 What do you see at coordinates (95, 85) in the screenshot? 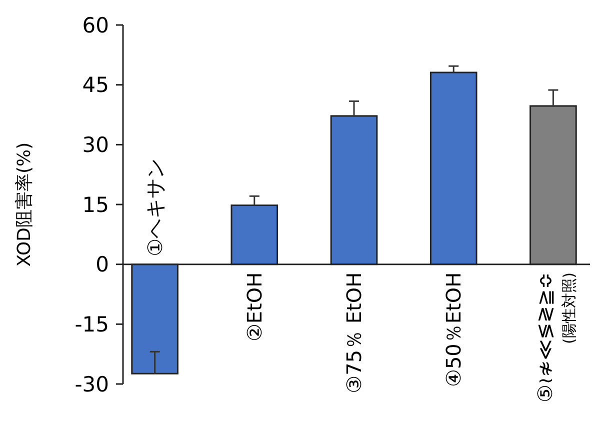
I see `y-tick-label: 45` at bounding box center [95, 85].